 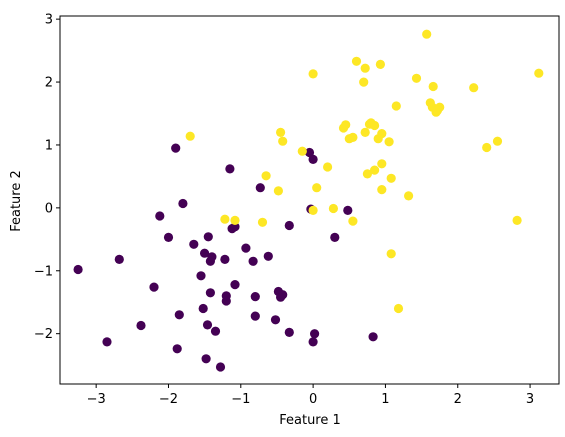 I want to click on x-axis-label: Feature 1, so click(x=310, y=420).